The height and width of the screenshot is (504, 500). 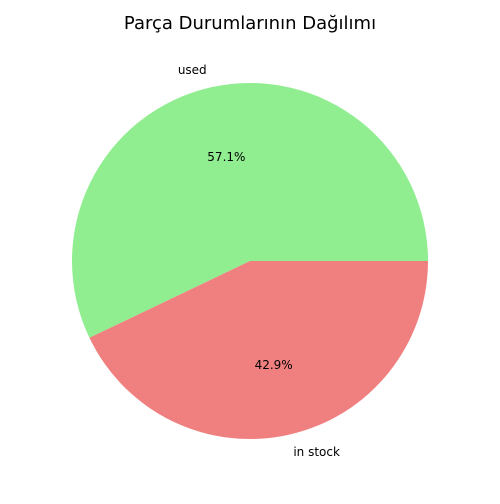 I want to click on slice-label: used, so click(x=192, y=70).